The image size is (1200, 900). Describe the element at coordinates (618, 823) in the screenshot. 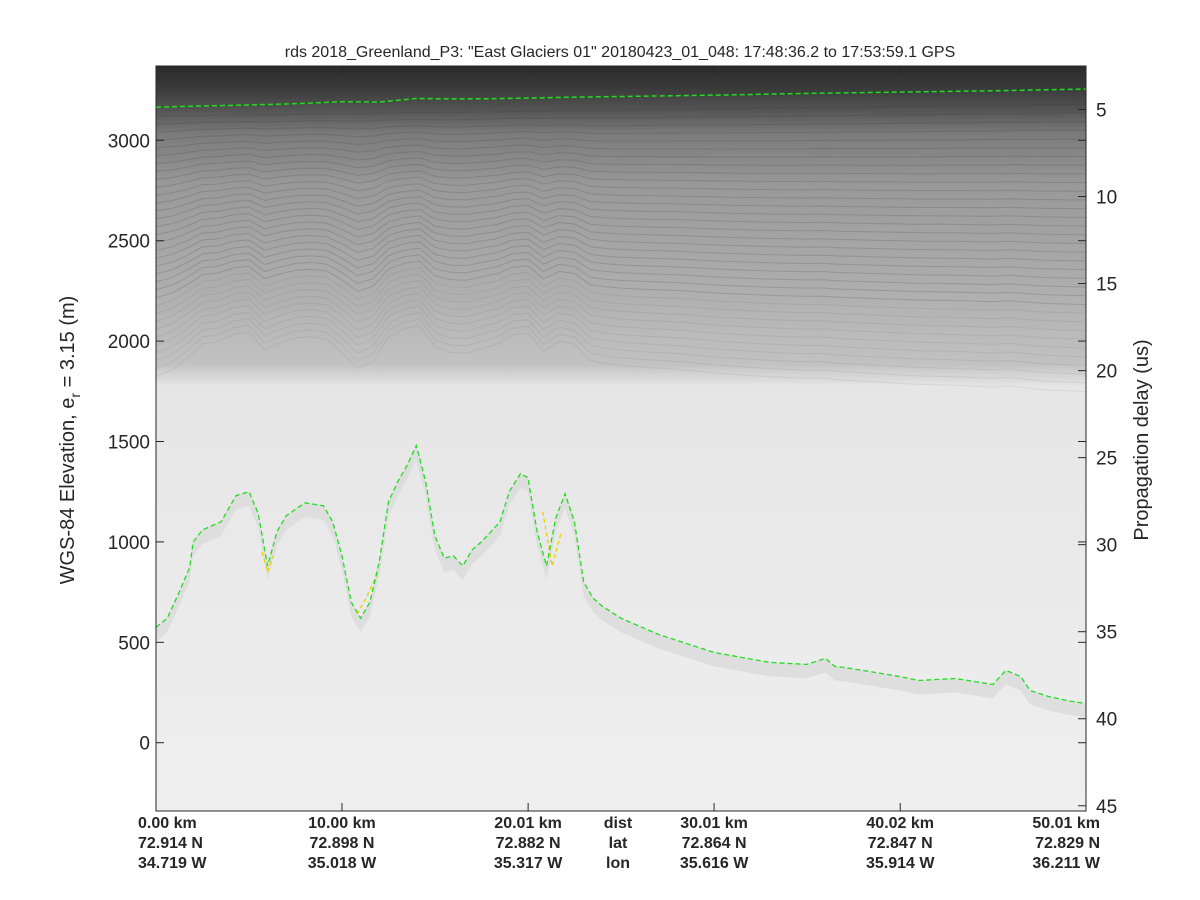

I see `x-row-label: dist` at that location.